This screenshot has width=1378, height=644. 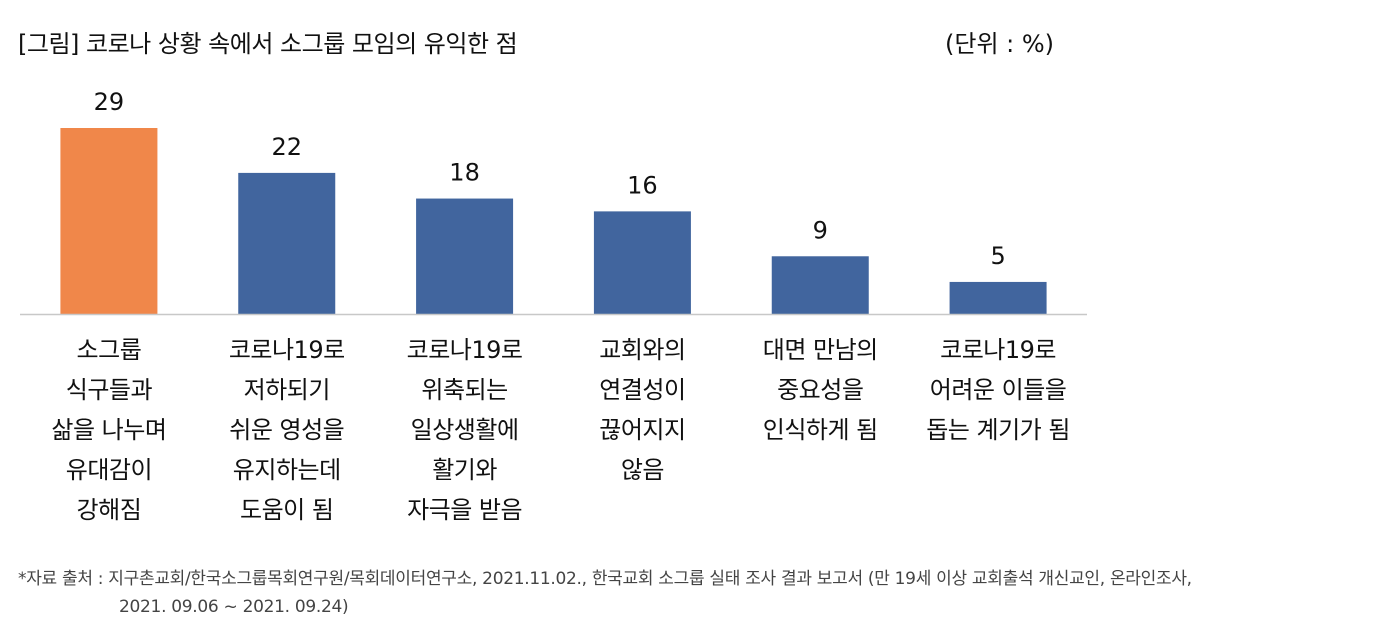 I want to click on value-label-1: 29, so click(x=109, y=102).